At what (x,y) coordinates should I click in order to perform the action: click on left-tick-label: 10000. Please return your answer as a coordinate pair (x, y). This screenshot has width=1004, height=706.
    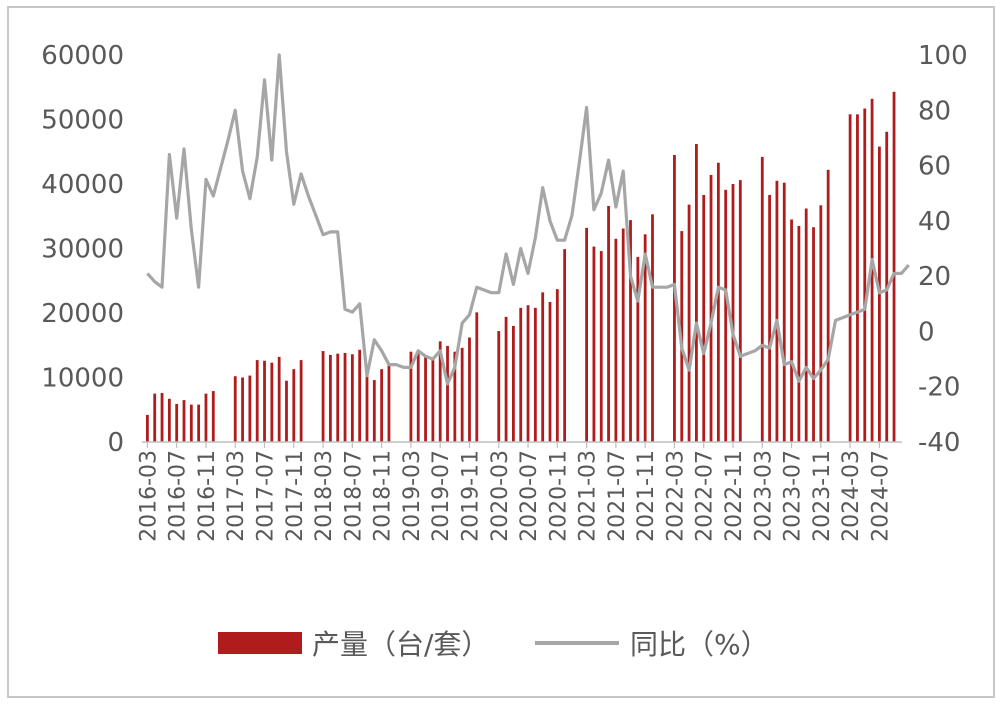
    Looking at the image, I should click on (82, 379).